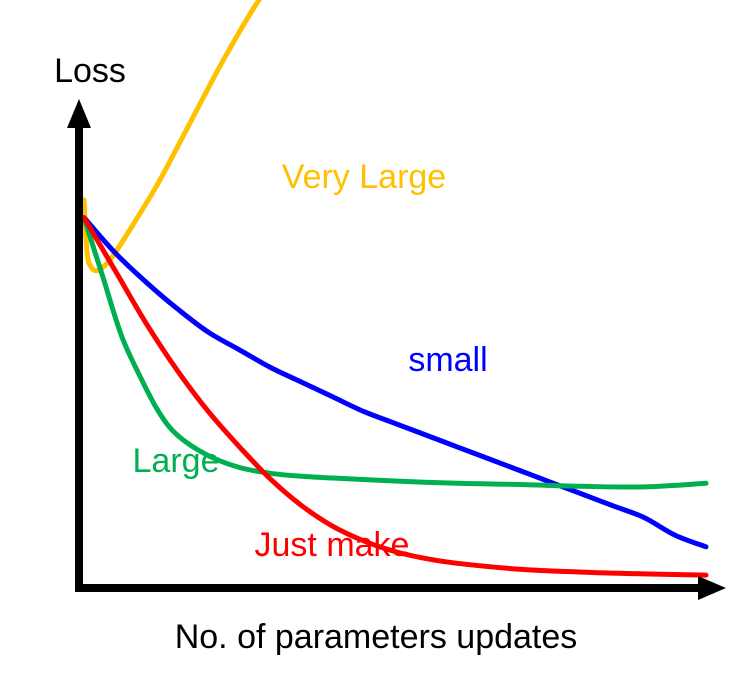  What do you see at coordinates (447, 360) in the screenshot?
I see `series-label-small: small` at bounding box center [447, 360].